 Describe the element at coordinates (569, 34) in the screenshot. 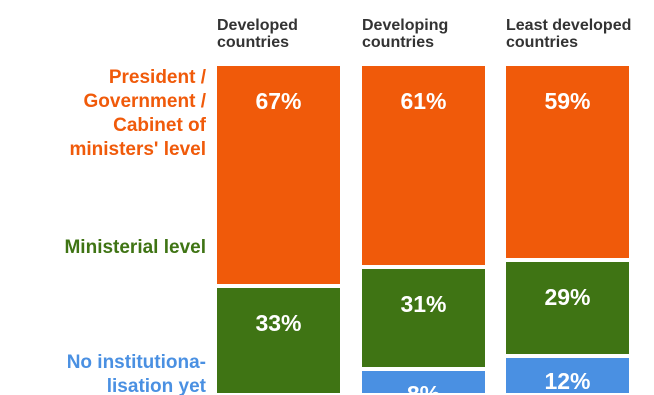

I see `category-header: Least developed countries` at that location.